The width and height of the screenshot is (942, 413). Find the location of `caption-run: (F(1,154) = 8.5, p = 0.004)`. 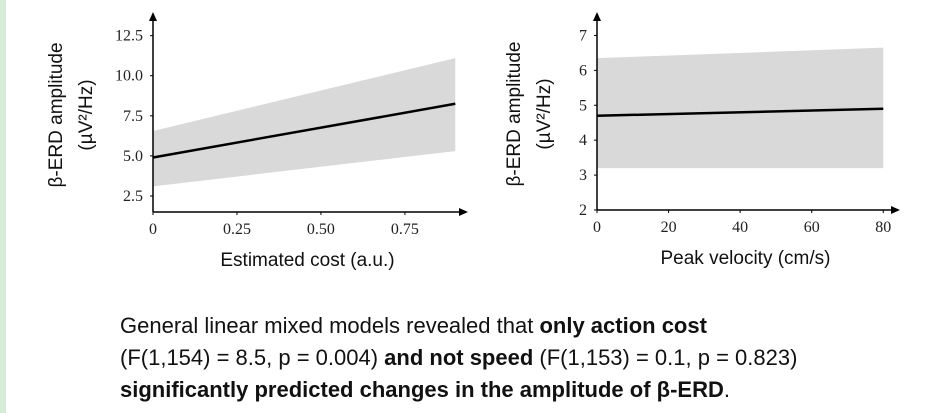

caption-run: (F(1,154) = 8.5, p = 0.004) is located at coordinates (252, 357).